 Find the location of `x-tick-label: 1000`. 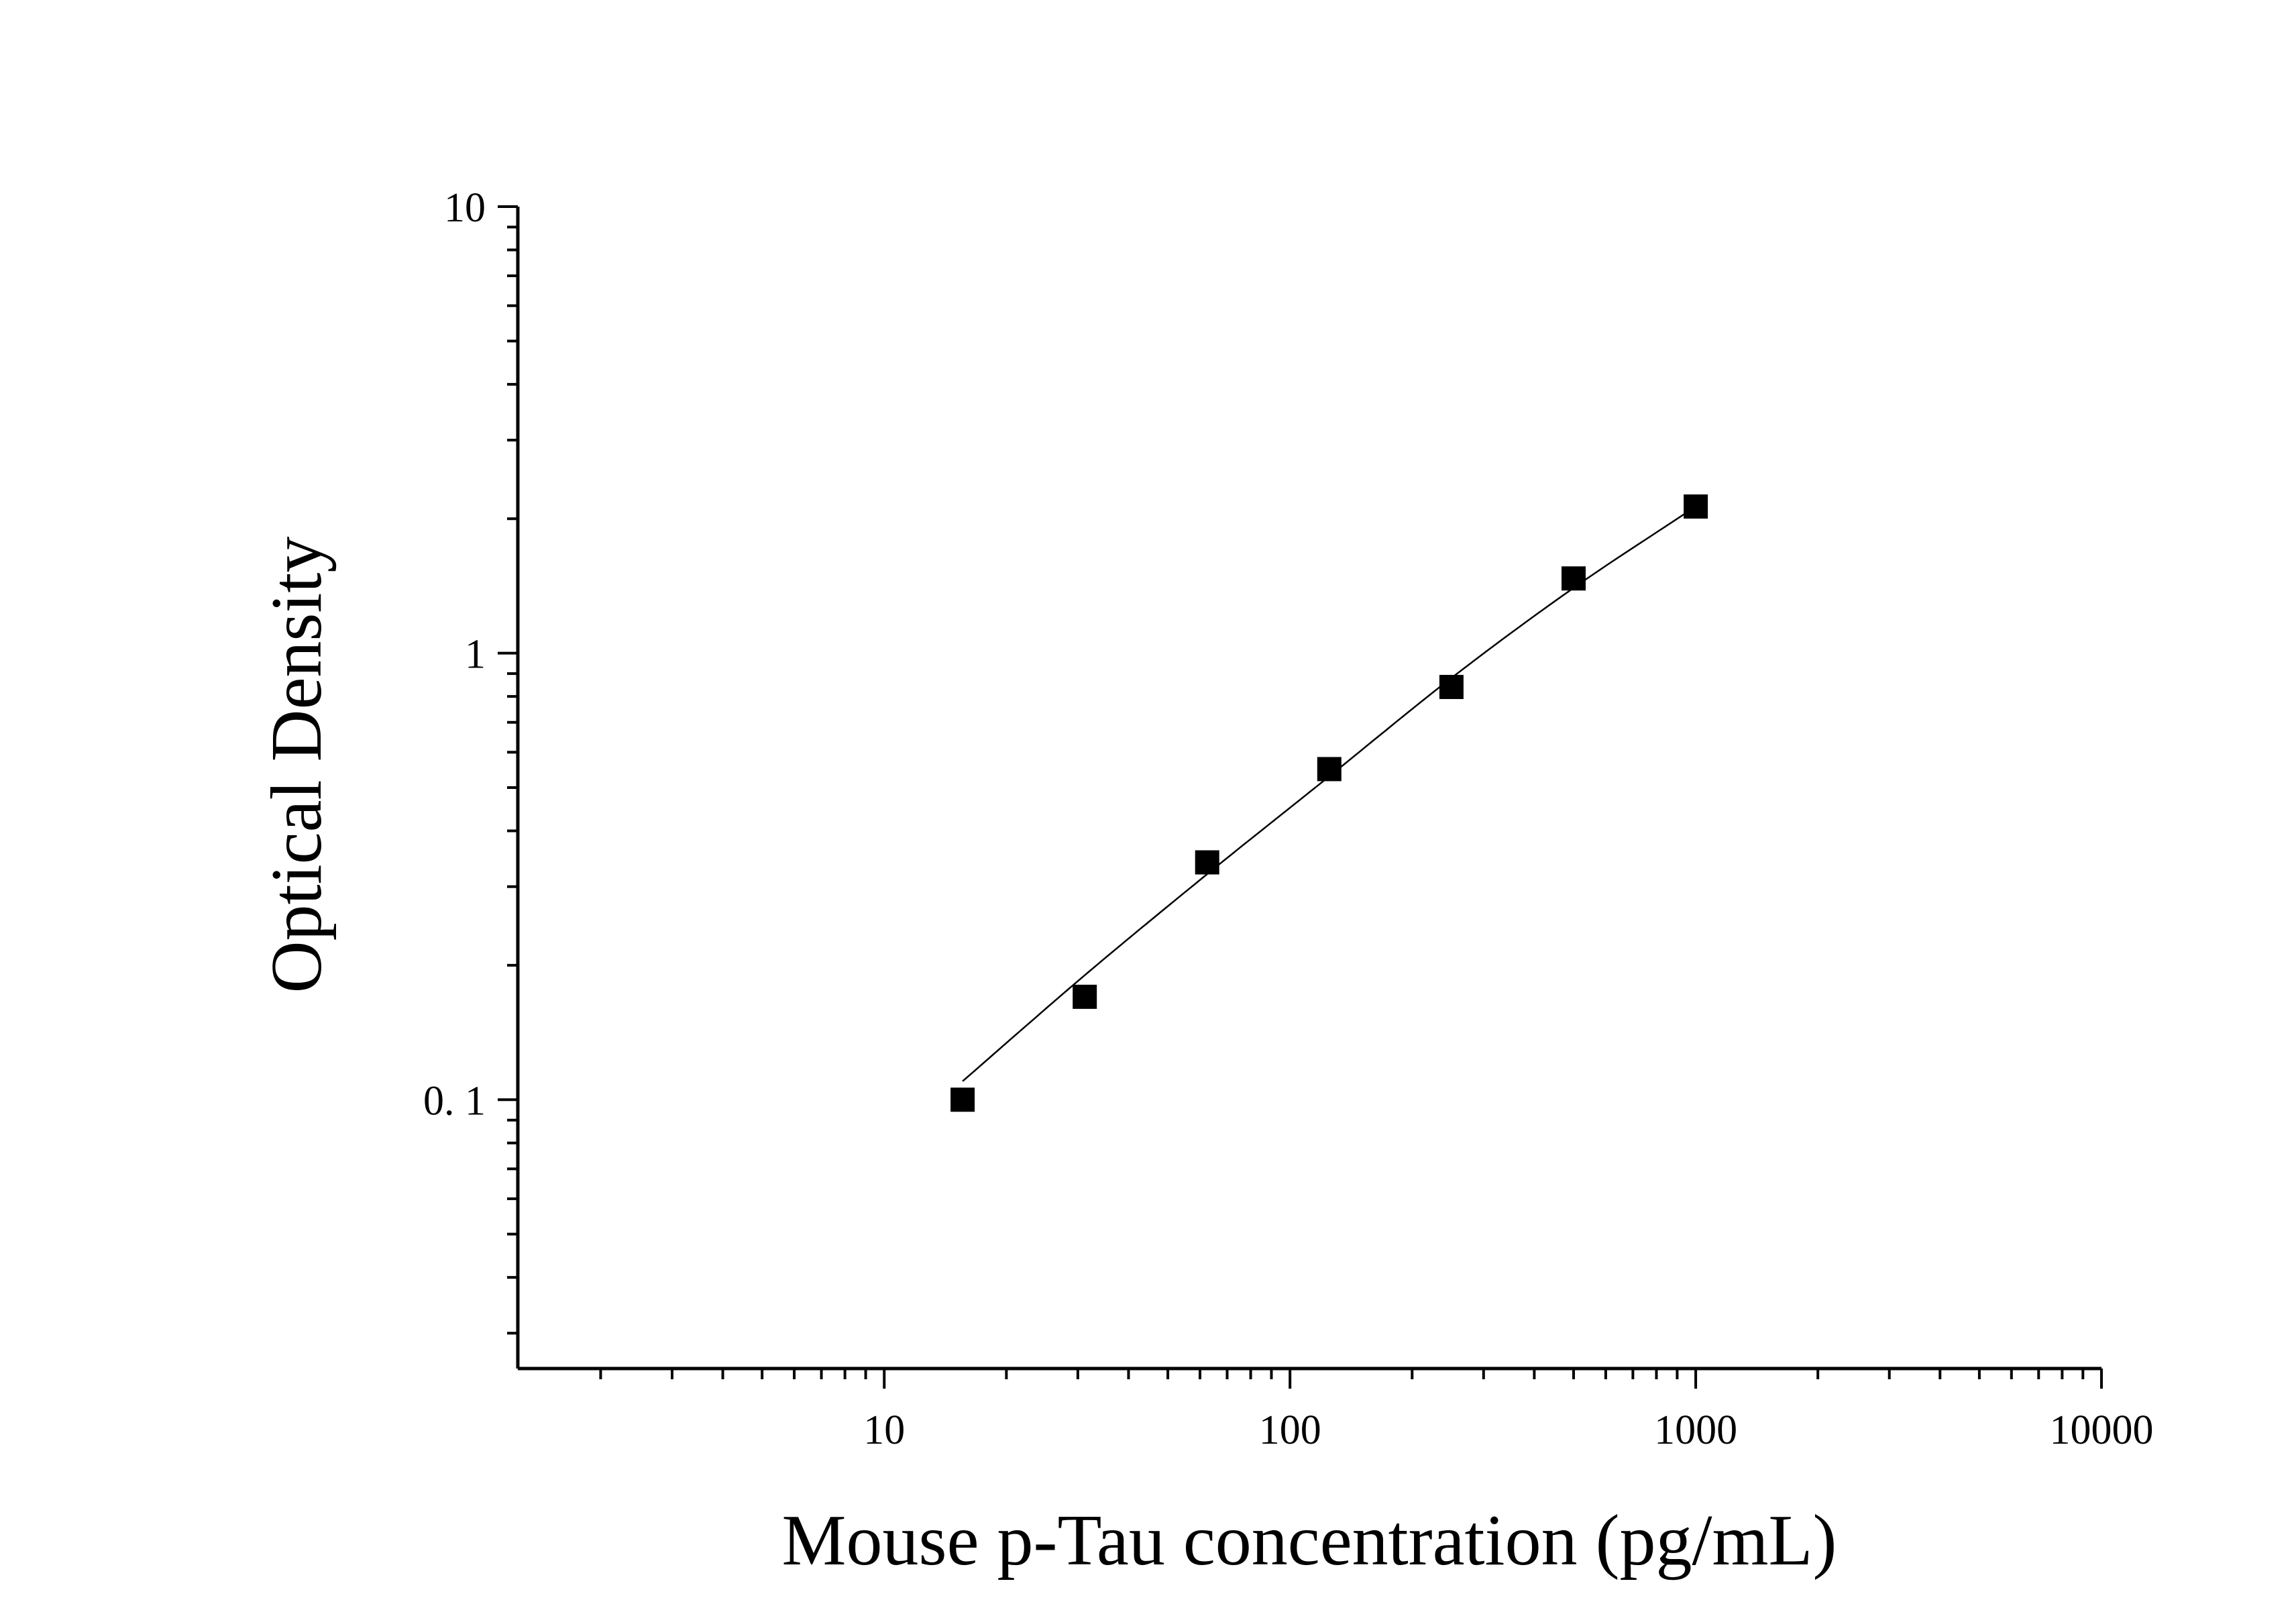

x-tick-label: 1000 is located at coordinates (1695, 1430).